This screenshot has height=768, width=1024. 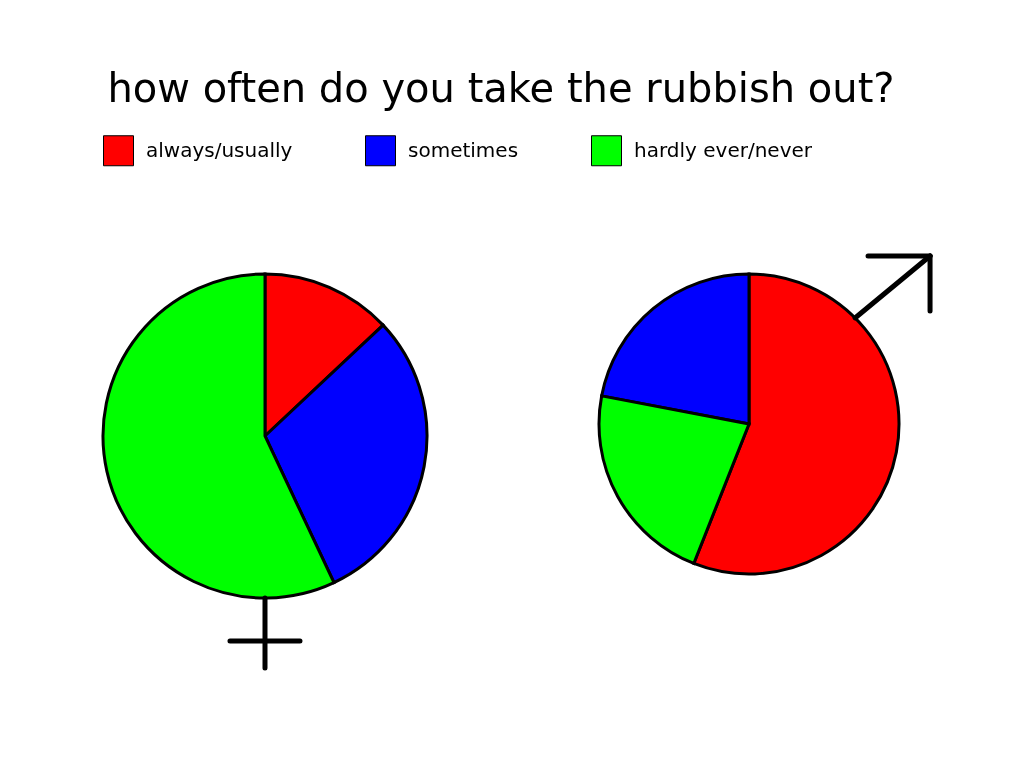 What do you see at coordinates (501, 88) in the screenshot?
I see `chart-title: how often do you take the rubbish out?` at bounding box center [501, 88].